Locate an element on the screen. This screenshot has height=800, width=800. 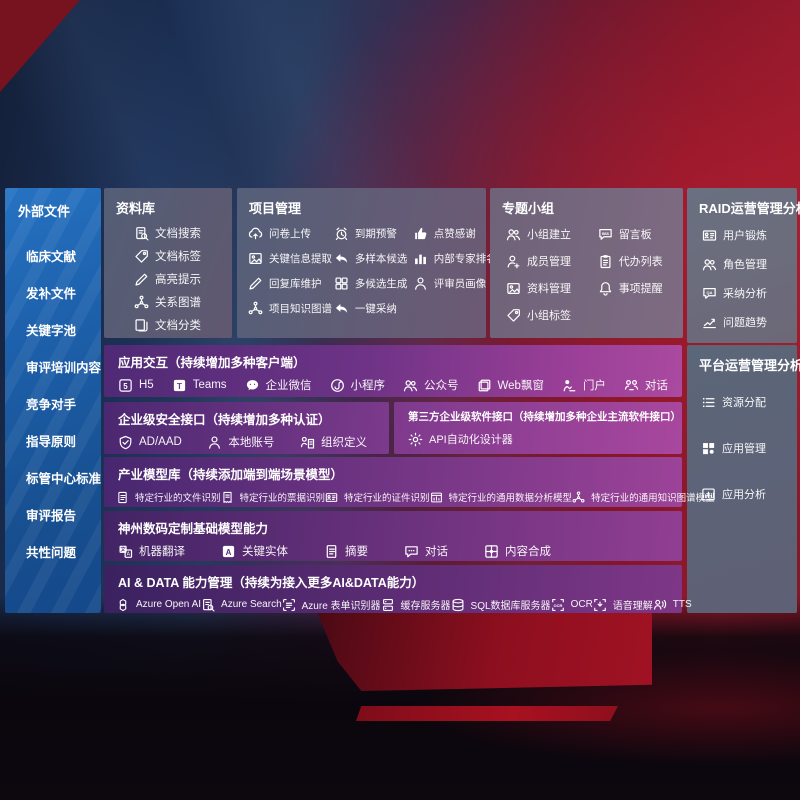
feature-label: 缓存服务器 is located at coordinates (425, 606).